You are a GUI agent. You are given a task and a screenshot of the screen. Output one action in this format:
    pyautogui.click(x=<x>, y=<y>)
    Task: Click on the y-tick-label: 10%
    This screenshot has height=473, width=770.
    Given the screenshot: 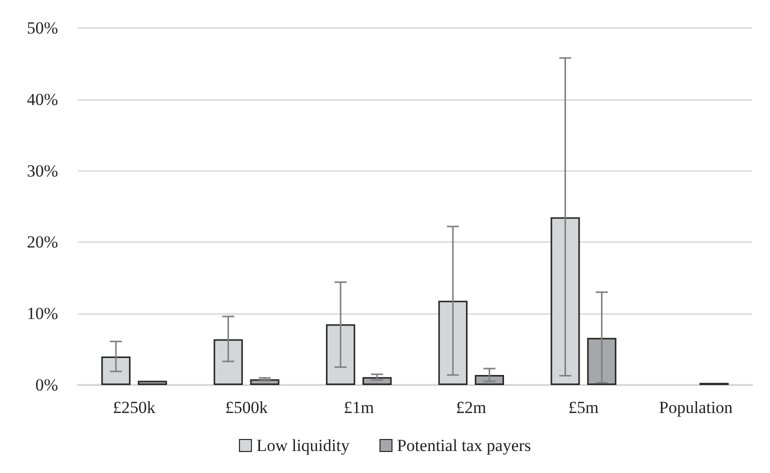 What is the action you would take?
    pyautogui.click(x=42, y=314)
    